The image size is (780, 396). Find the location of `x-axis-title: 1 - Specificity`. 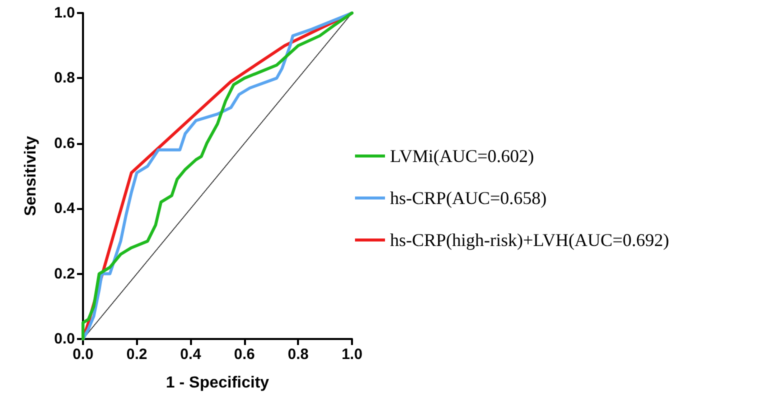

x-axis-title: 1 - Specificity is located at coordinates (218, 383).